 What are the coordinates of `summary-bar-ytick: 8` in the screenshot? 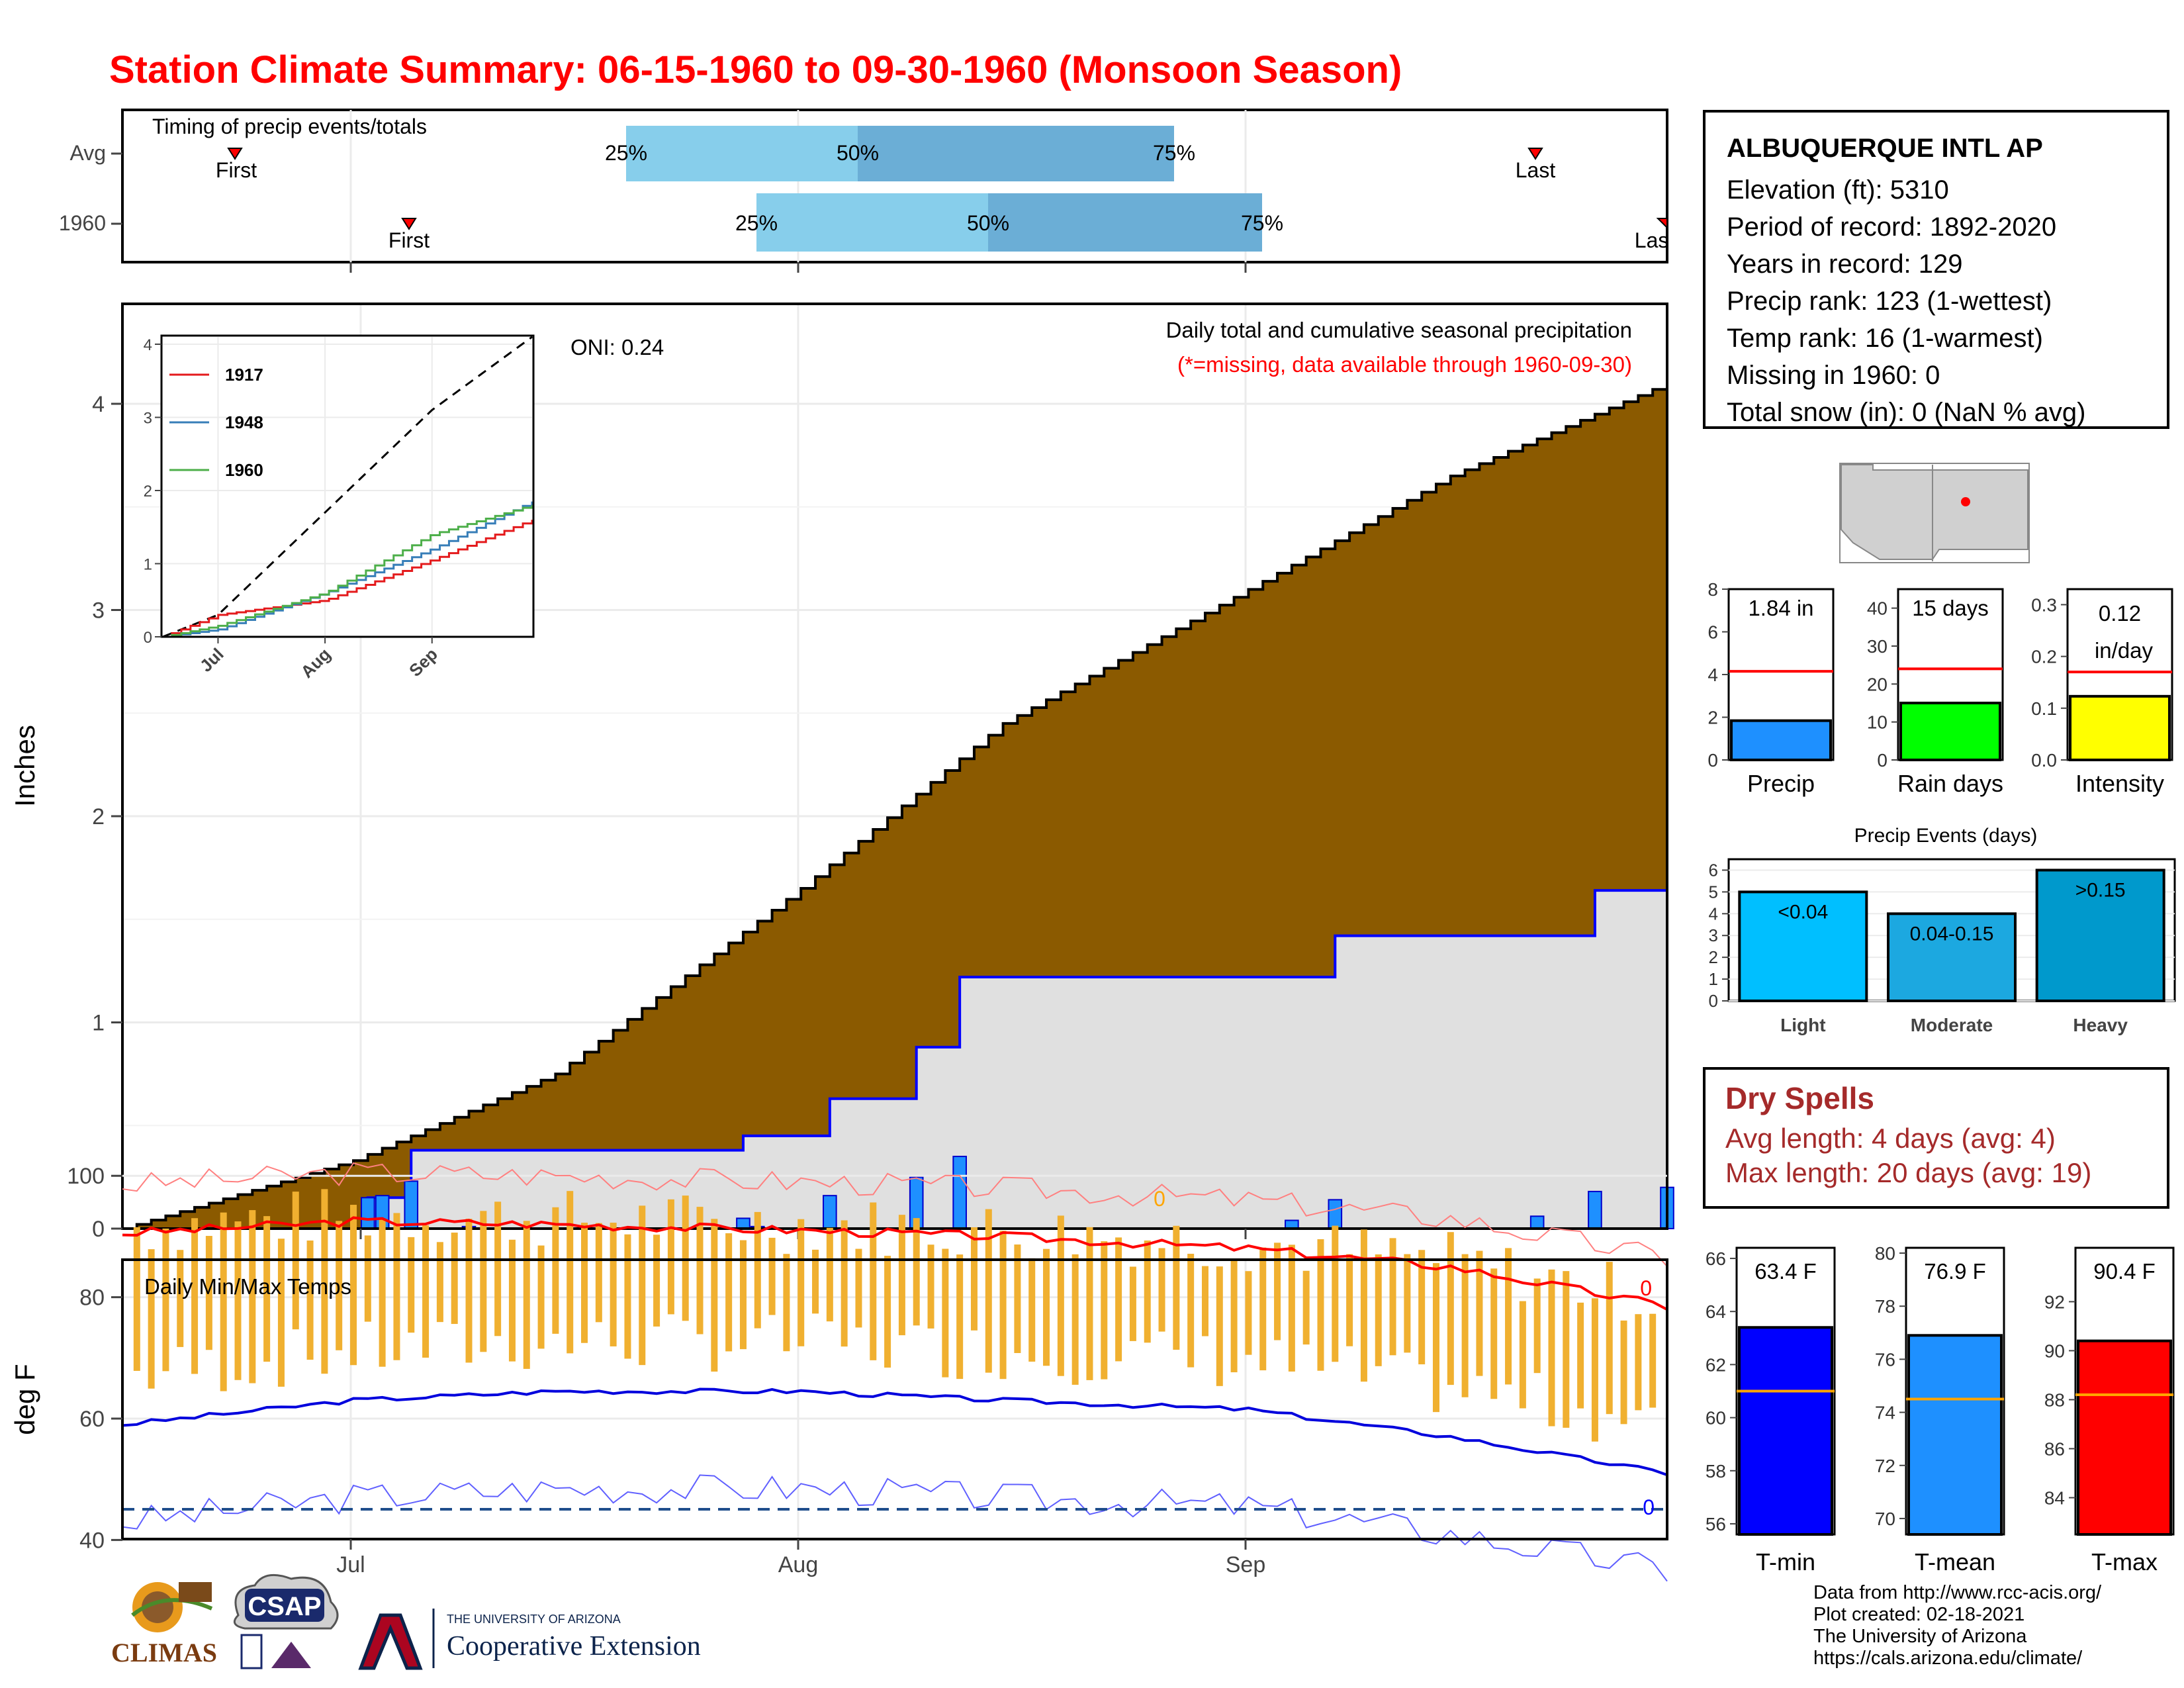 It's located at (1712, 589).